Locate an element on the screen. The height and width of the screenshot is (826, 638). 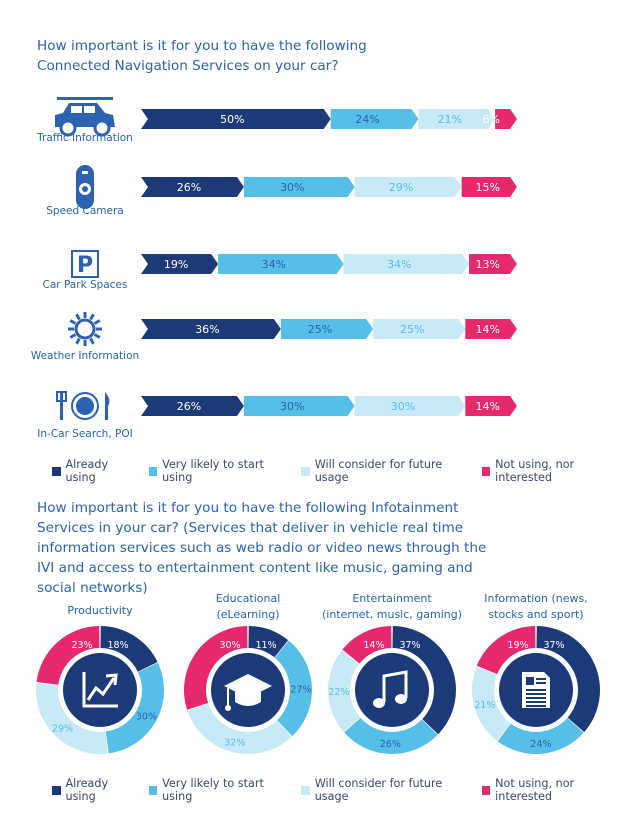
bar-row: Weather Information 36% 25% 25% 14% is located at coordinates (274, 337).